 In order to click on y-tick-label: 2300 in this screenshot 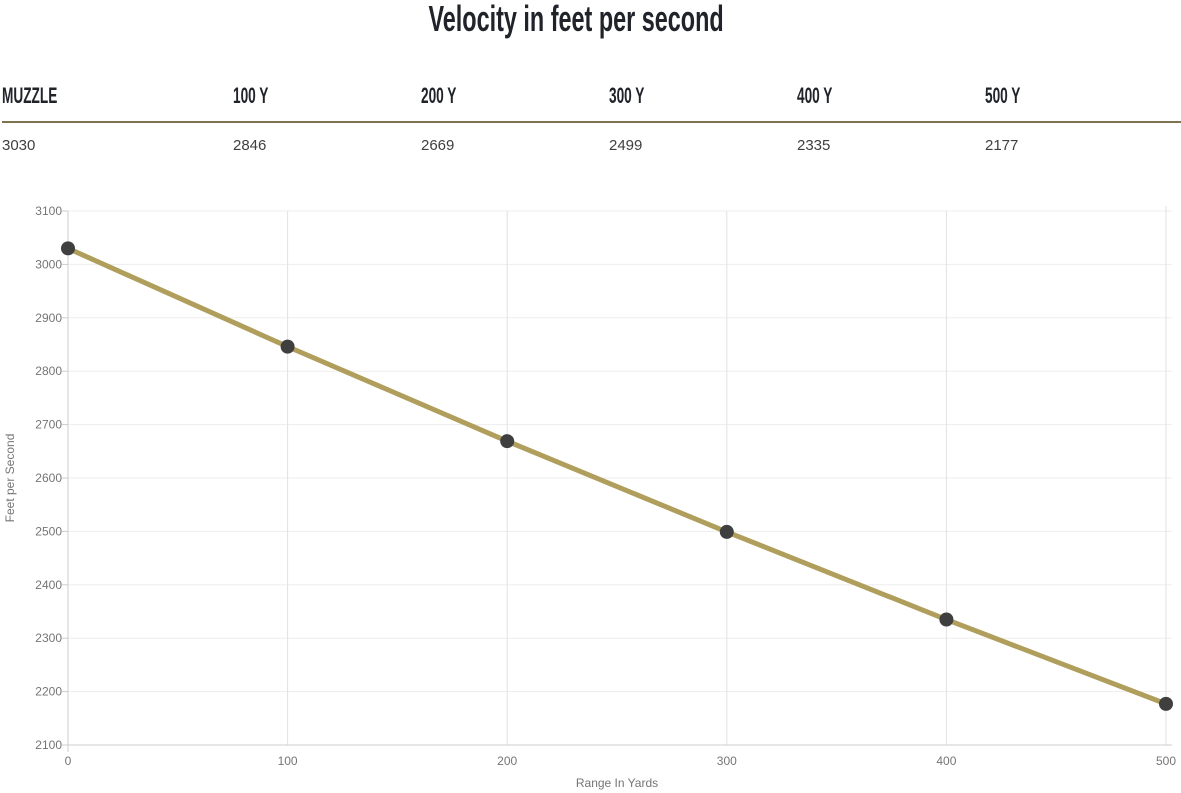, I will do `click(48, 638)`.